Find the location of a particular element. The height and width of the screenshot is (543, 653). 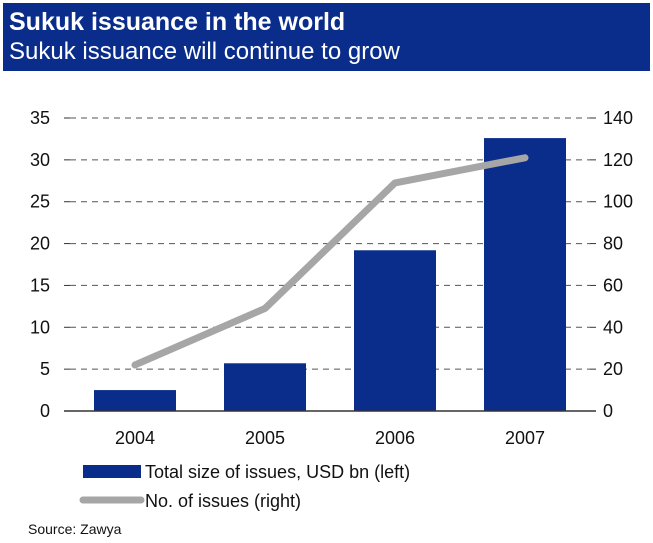

chart-title: Sukuk issuance in the world is located at coordinates (177, 22).